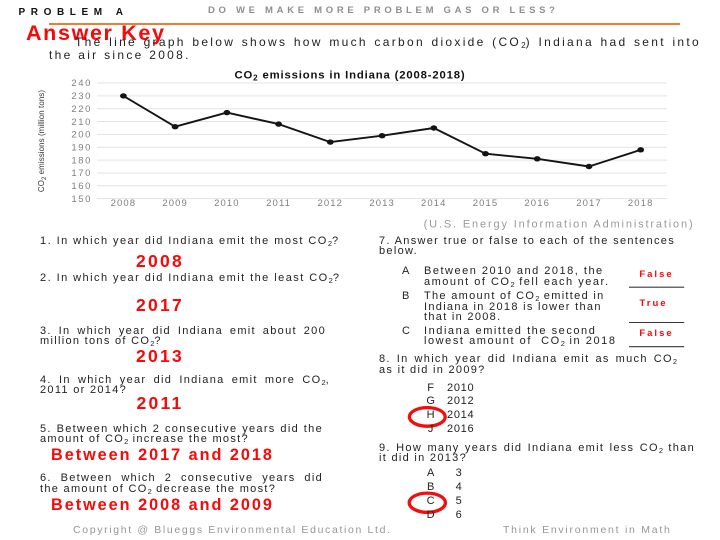 The image size is (720, 540). What do you see at coordinates (382, 203) in the screenshot?
I see `svg-text: 2013` at bounding box center [382, 203].